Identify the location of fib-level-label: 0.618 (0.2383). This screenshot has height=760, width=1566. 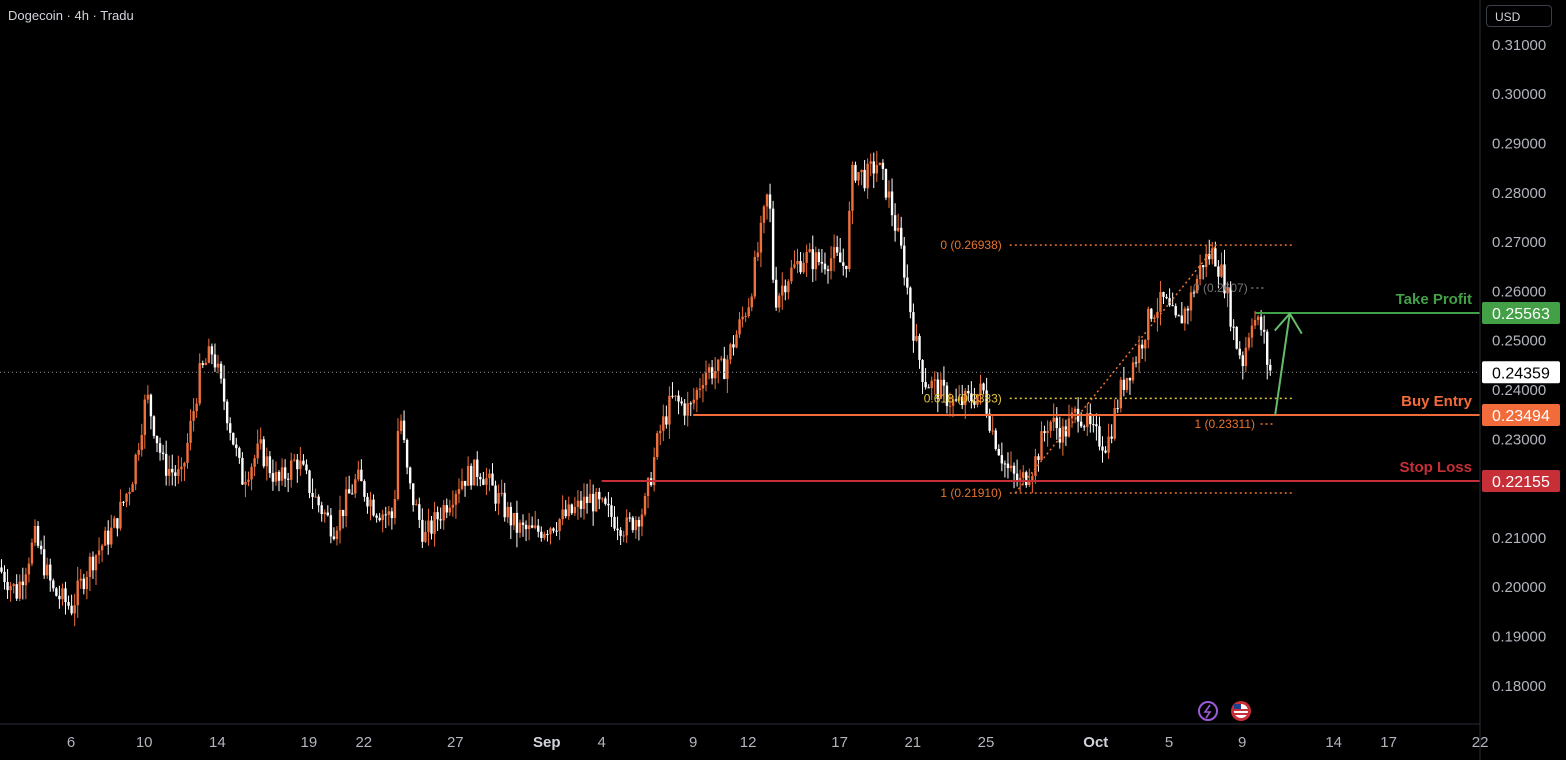
(963, 398).